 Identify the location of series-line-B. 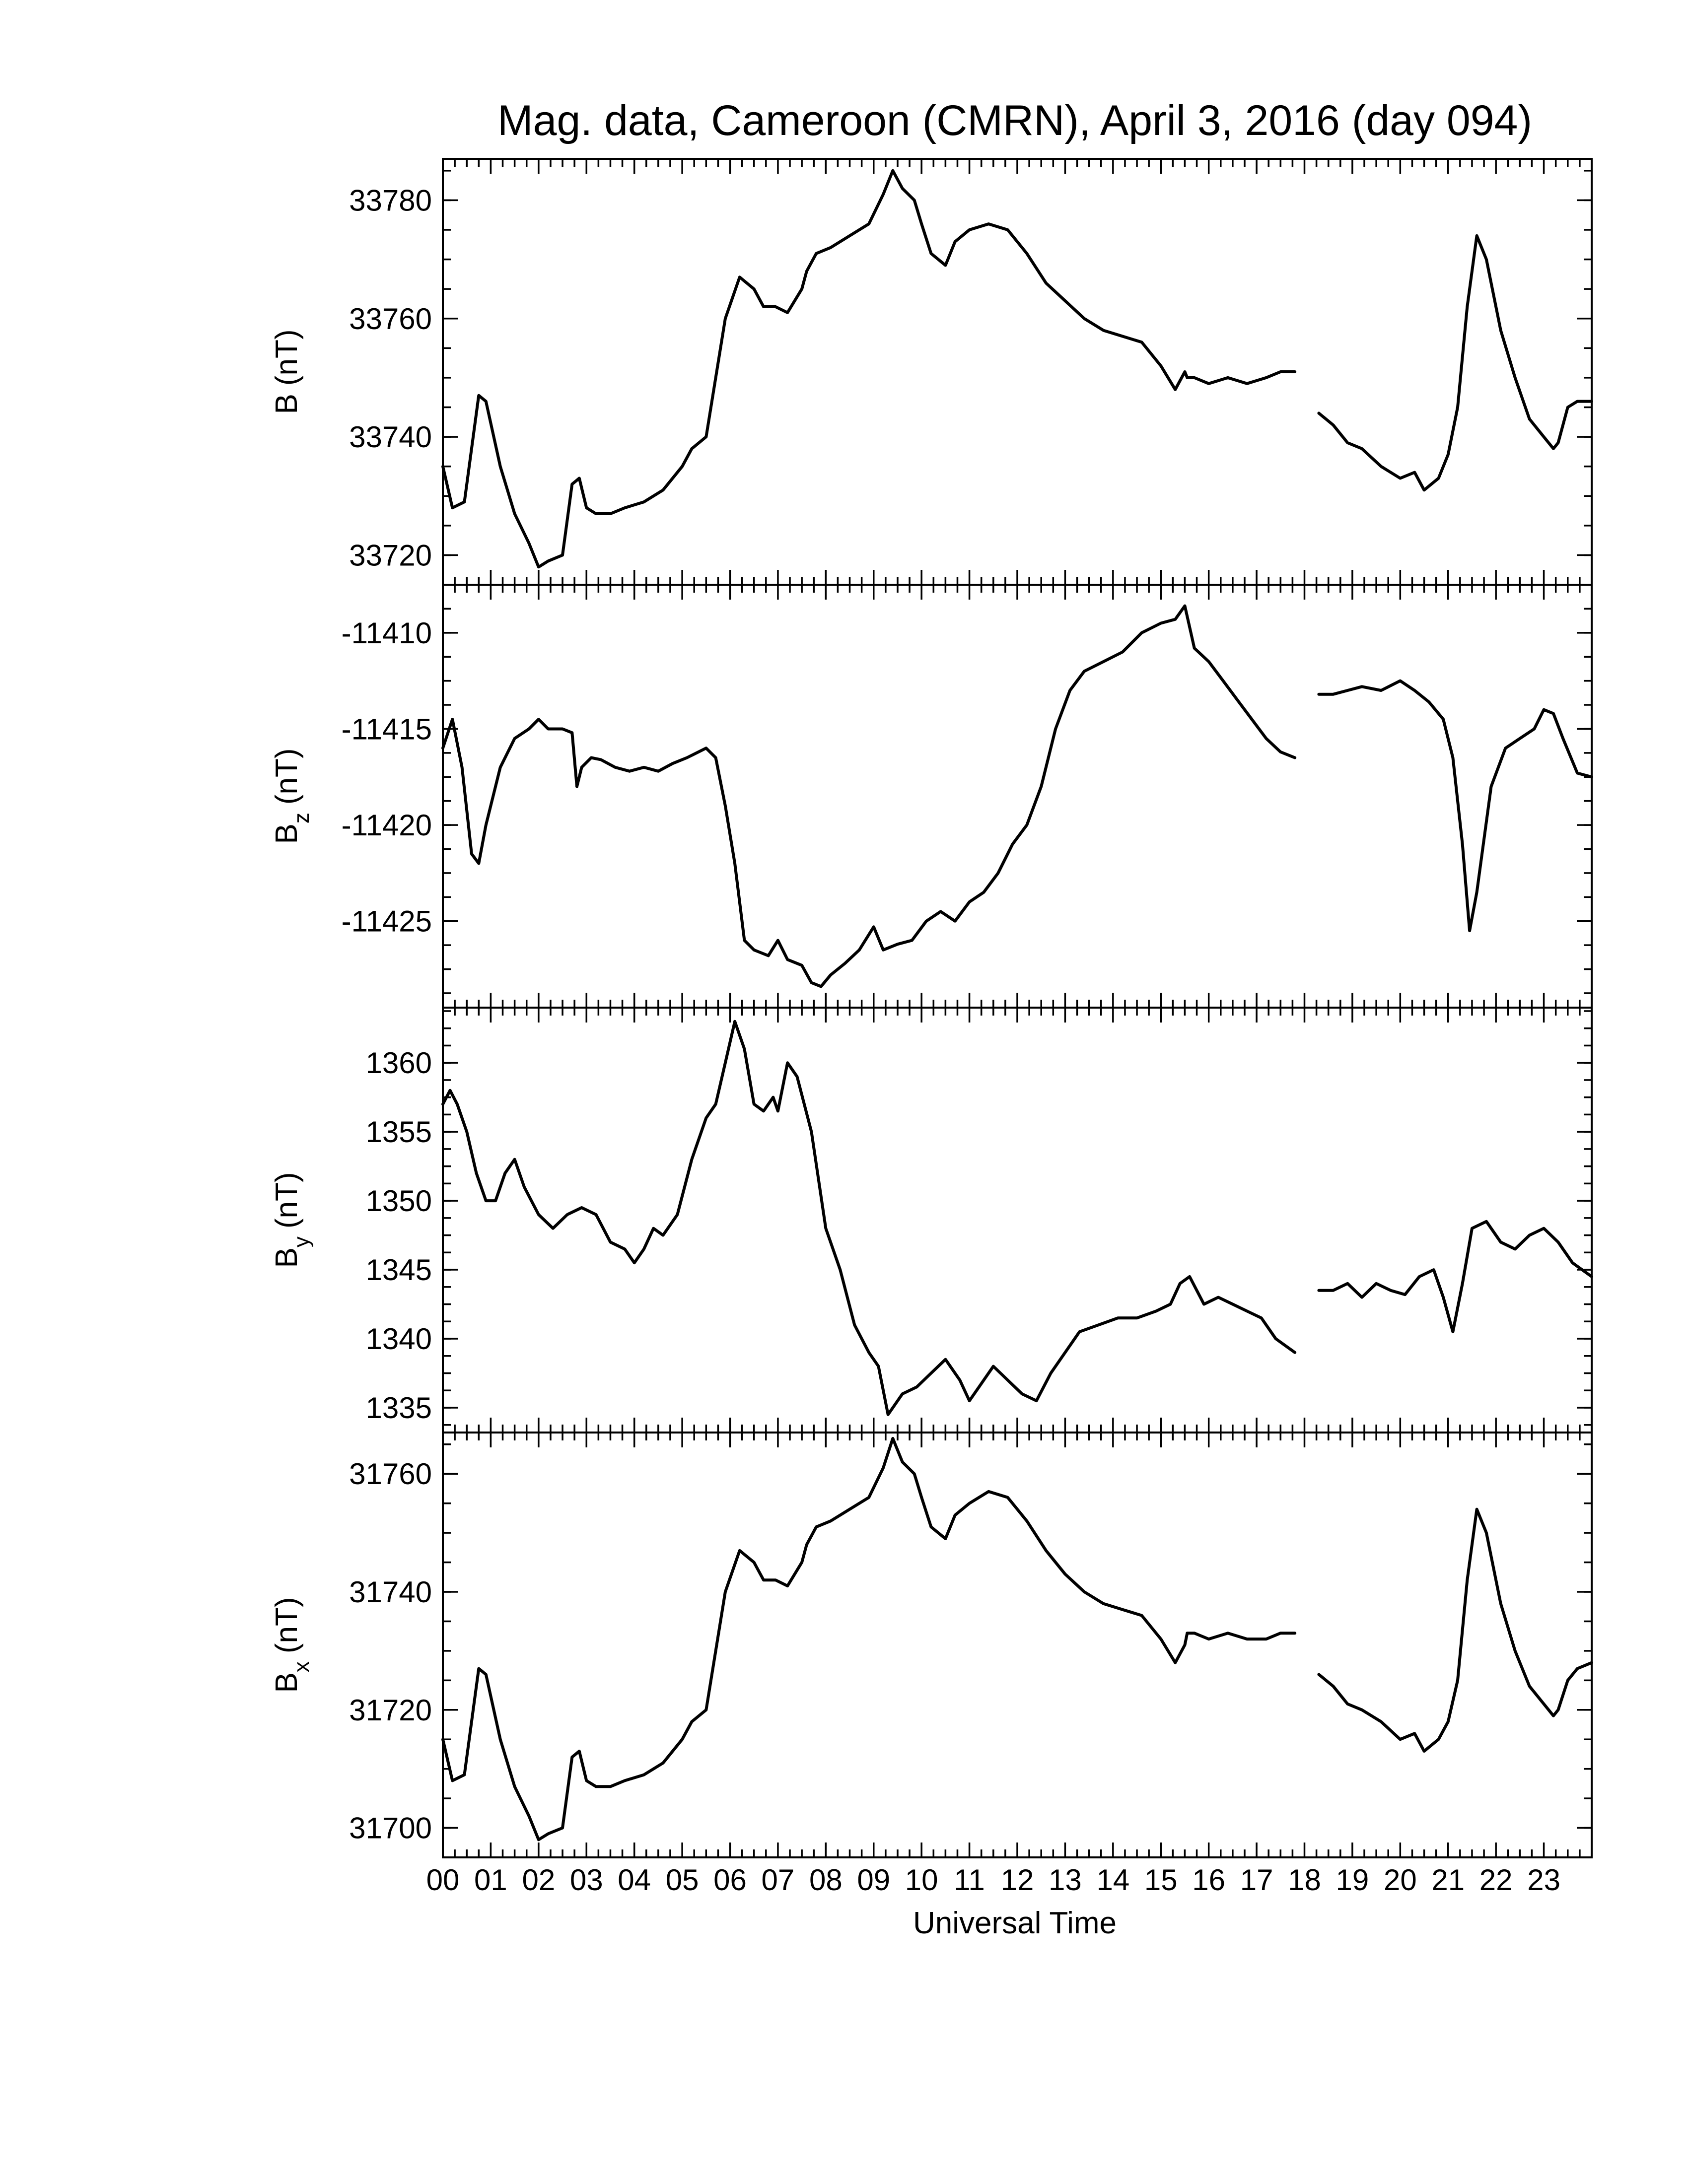
(1017, 369).